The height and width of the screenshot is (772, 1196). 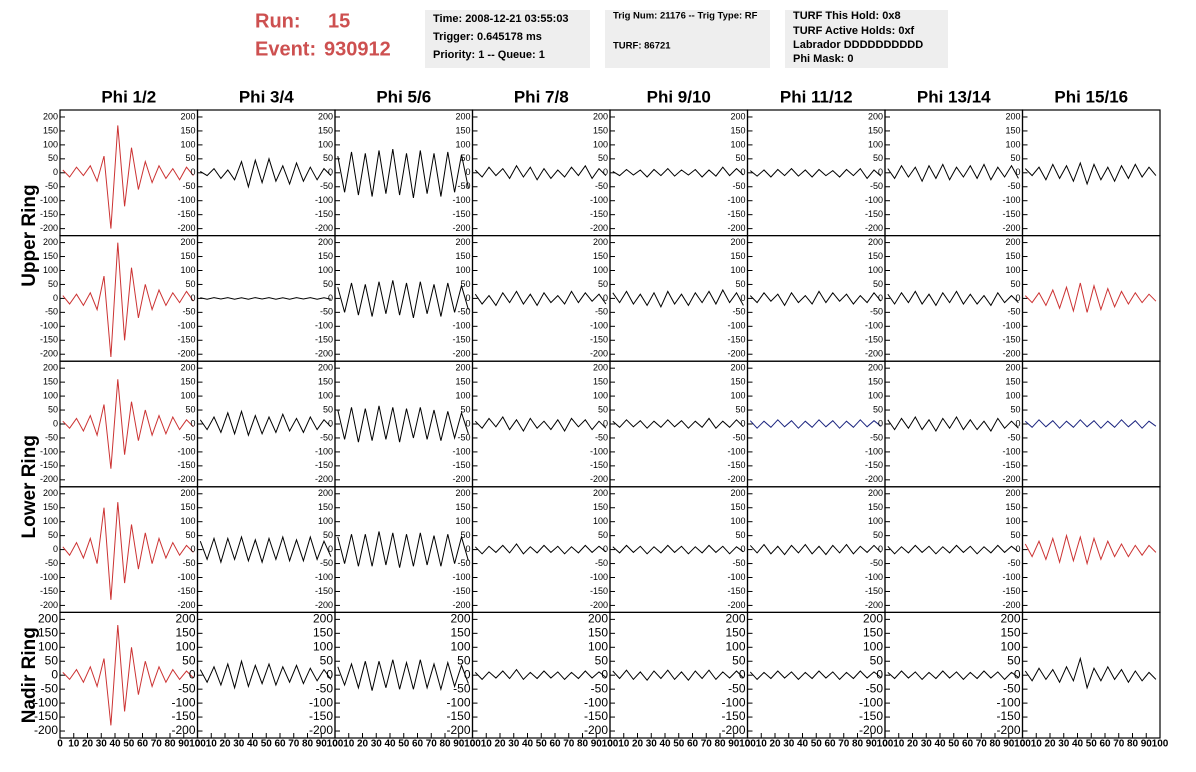 What do you see at coordinates (403, 96) in the screenshot?
I see `column-header: Phi 5/6` at bounding box center [403, 96].